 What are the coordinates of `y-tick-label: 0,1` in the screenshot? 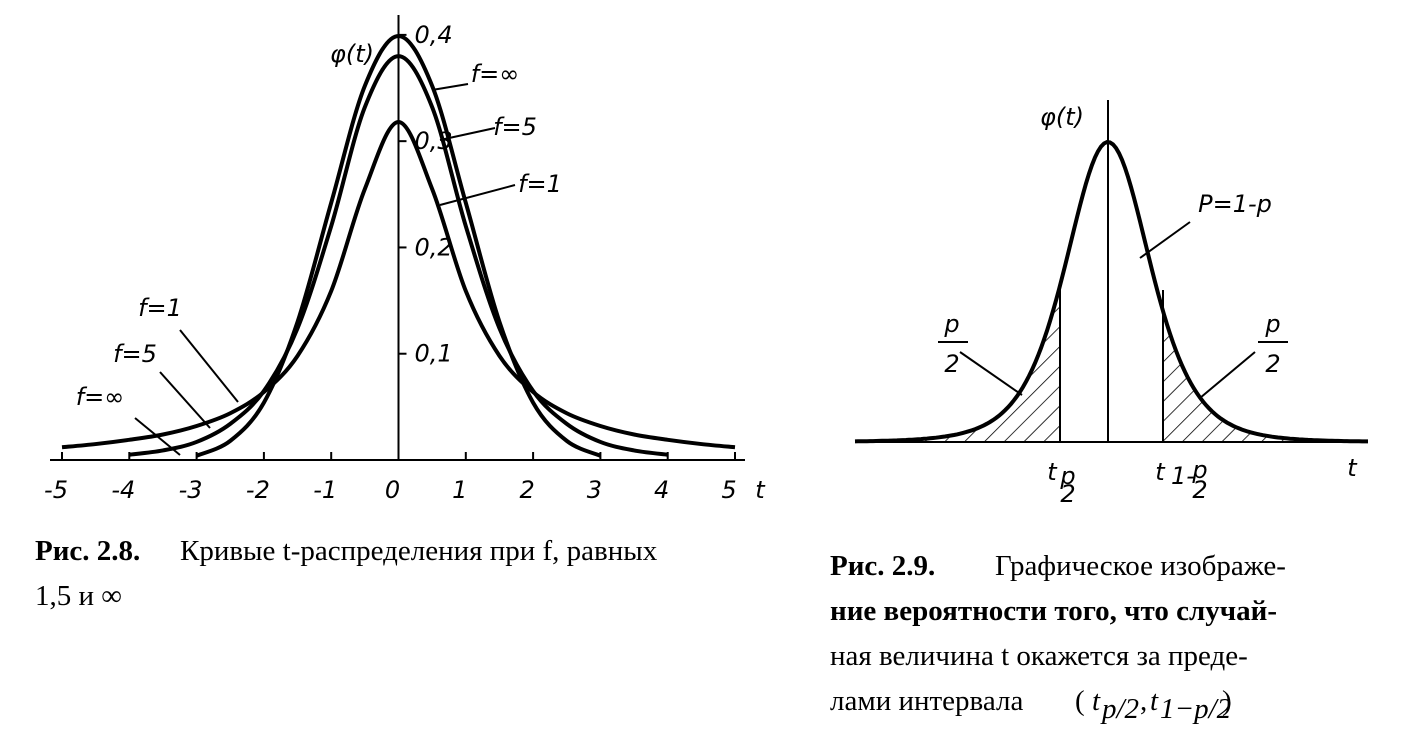 It's located at (434, 354).